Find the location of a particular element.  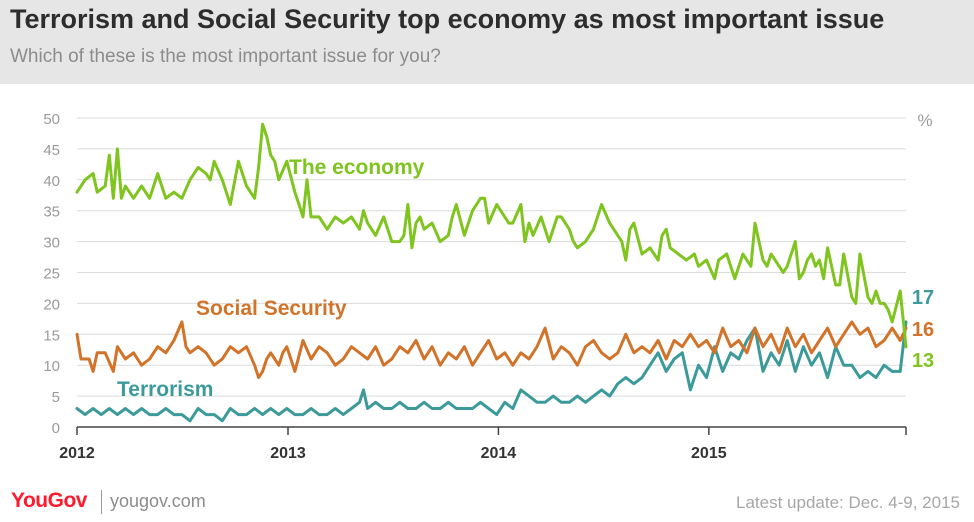

series-line-social-security is located at coordinates (491, 350).